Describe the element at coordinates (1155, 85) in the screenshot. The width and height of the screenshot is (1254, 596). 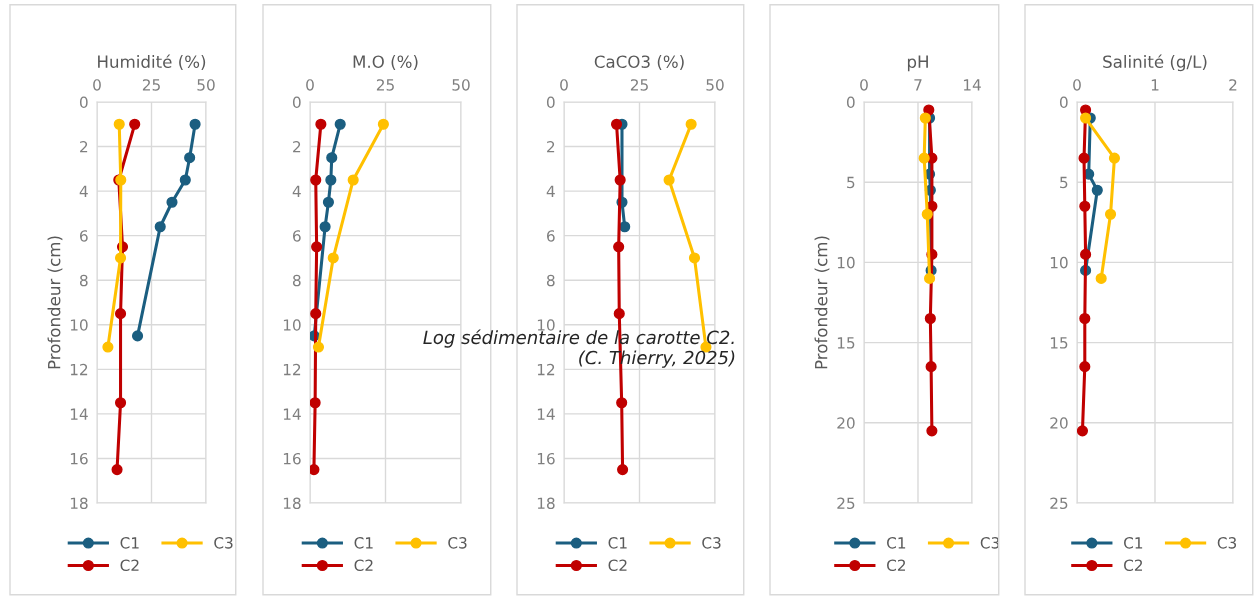
I see `x-tick-label: 1` at that location.